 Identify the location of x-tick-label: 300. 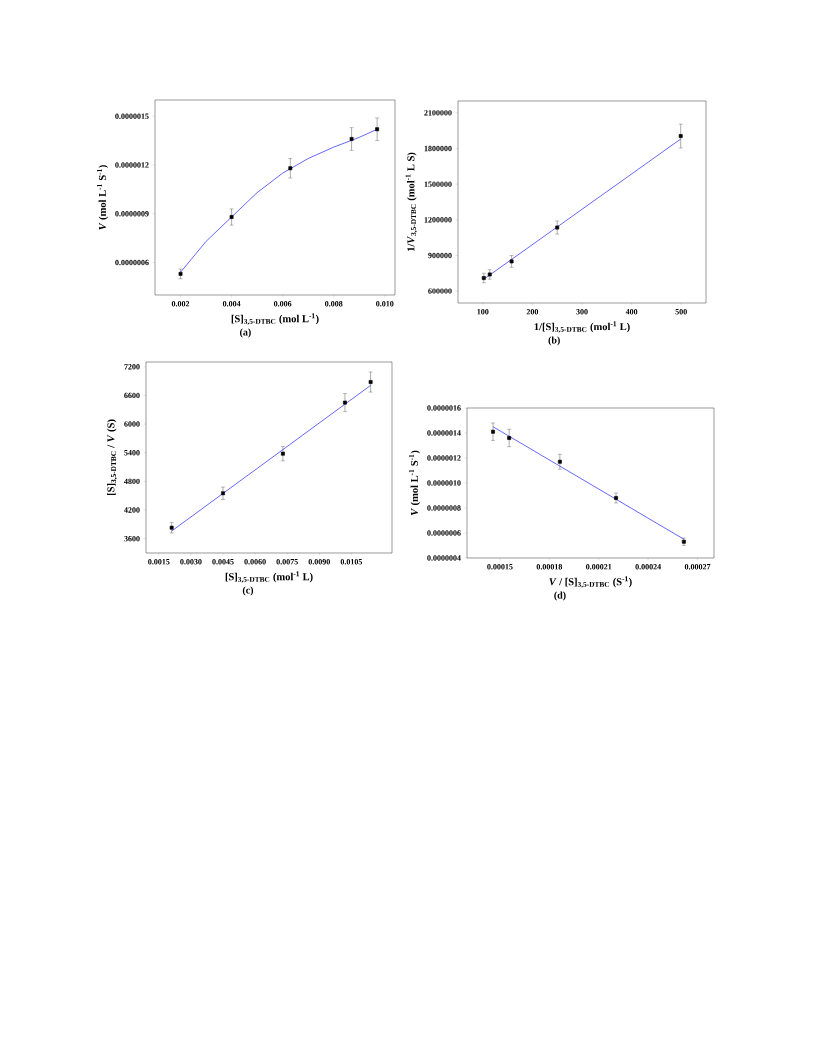
(582, 312).